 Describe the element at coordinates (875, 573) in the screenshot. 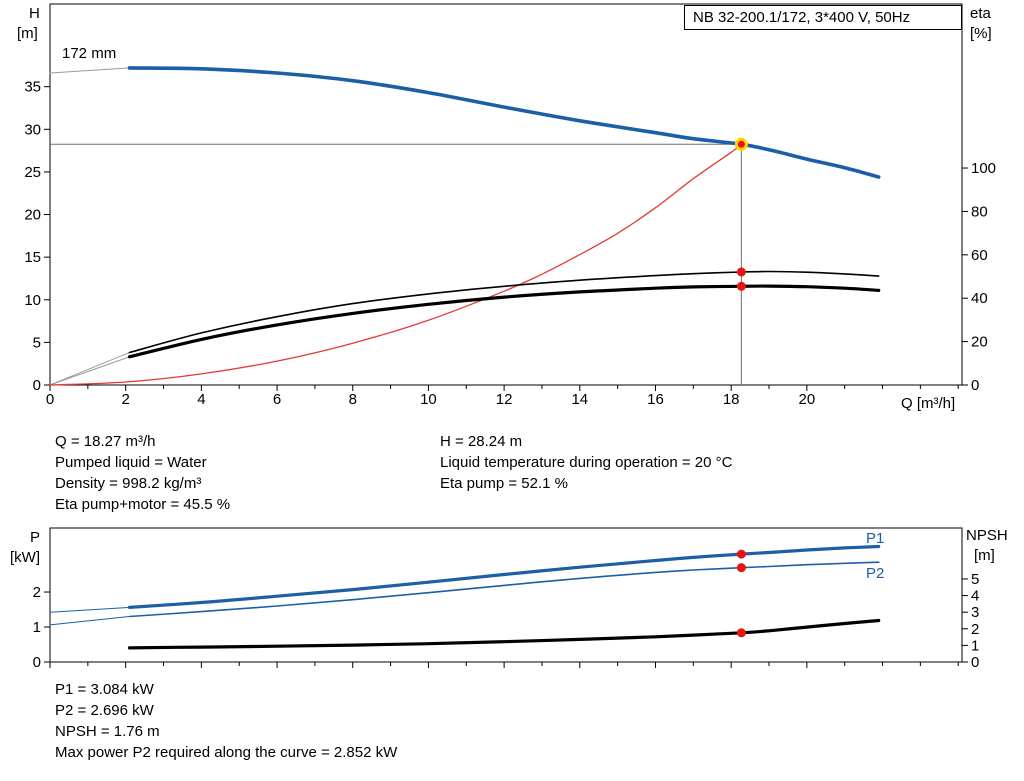

I see `p2-curve-label: P2` at that location.